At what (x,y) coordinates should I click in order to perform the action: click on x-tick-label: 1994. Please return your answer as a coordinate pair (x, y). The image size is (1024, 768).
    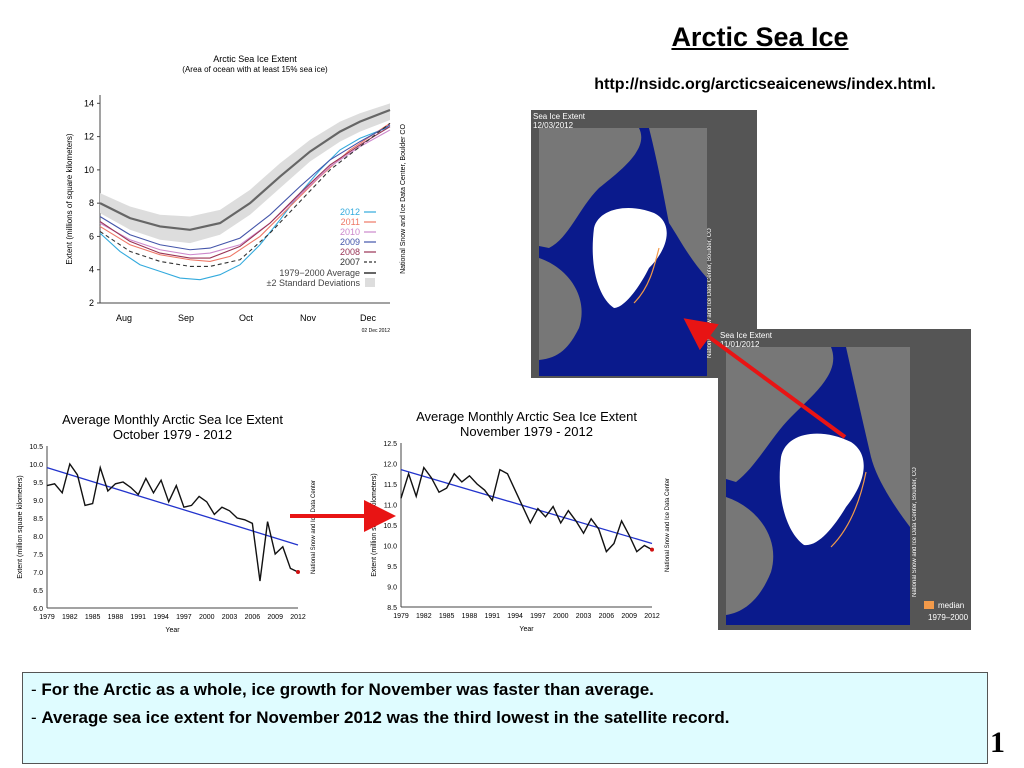
    Looking at the image, I should click on (161, 617).